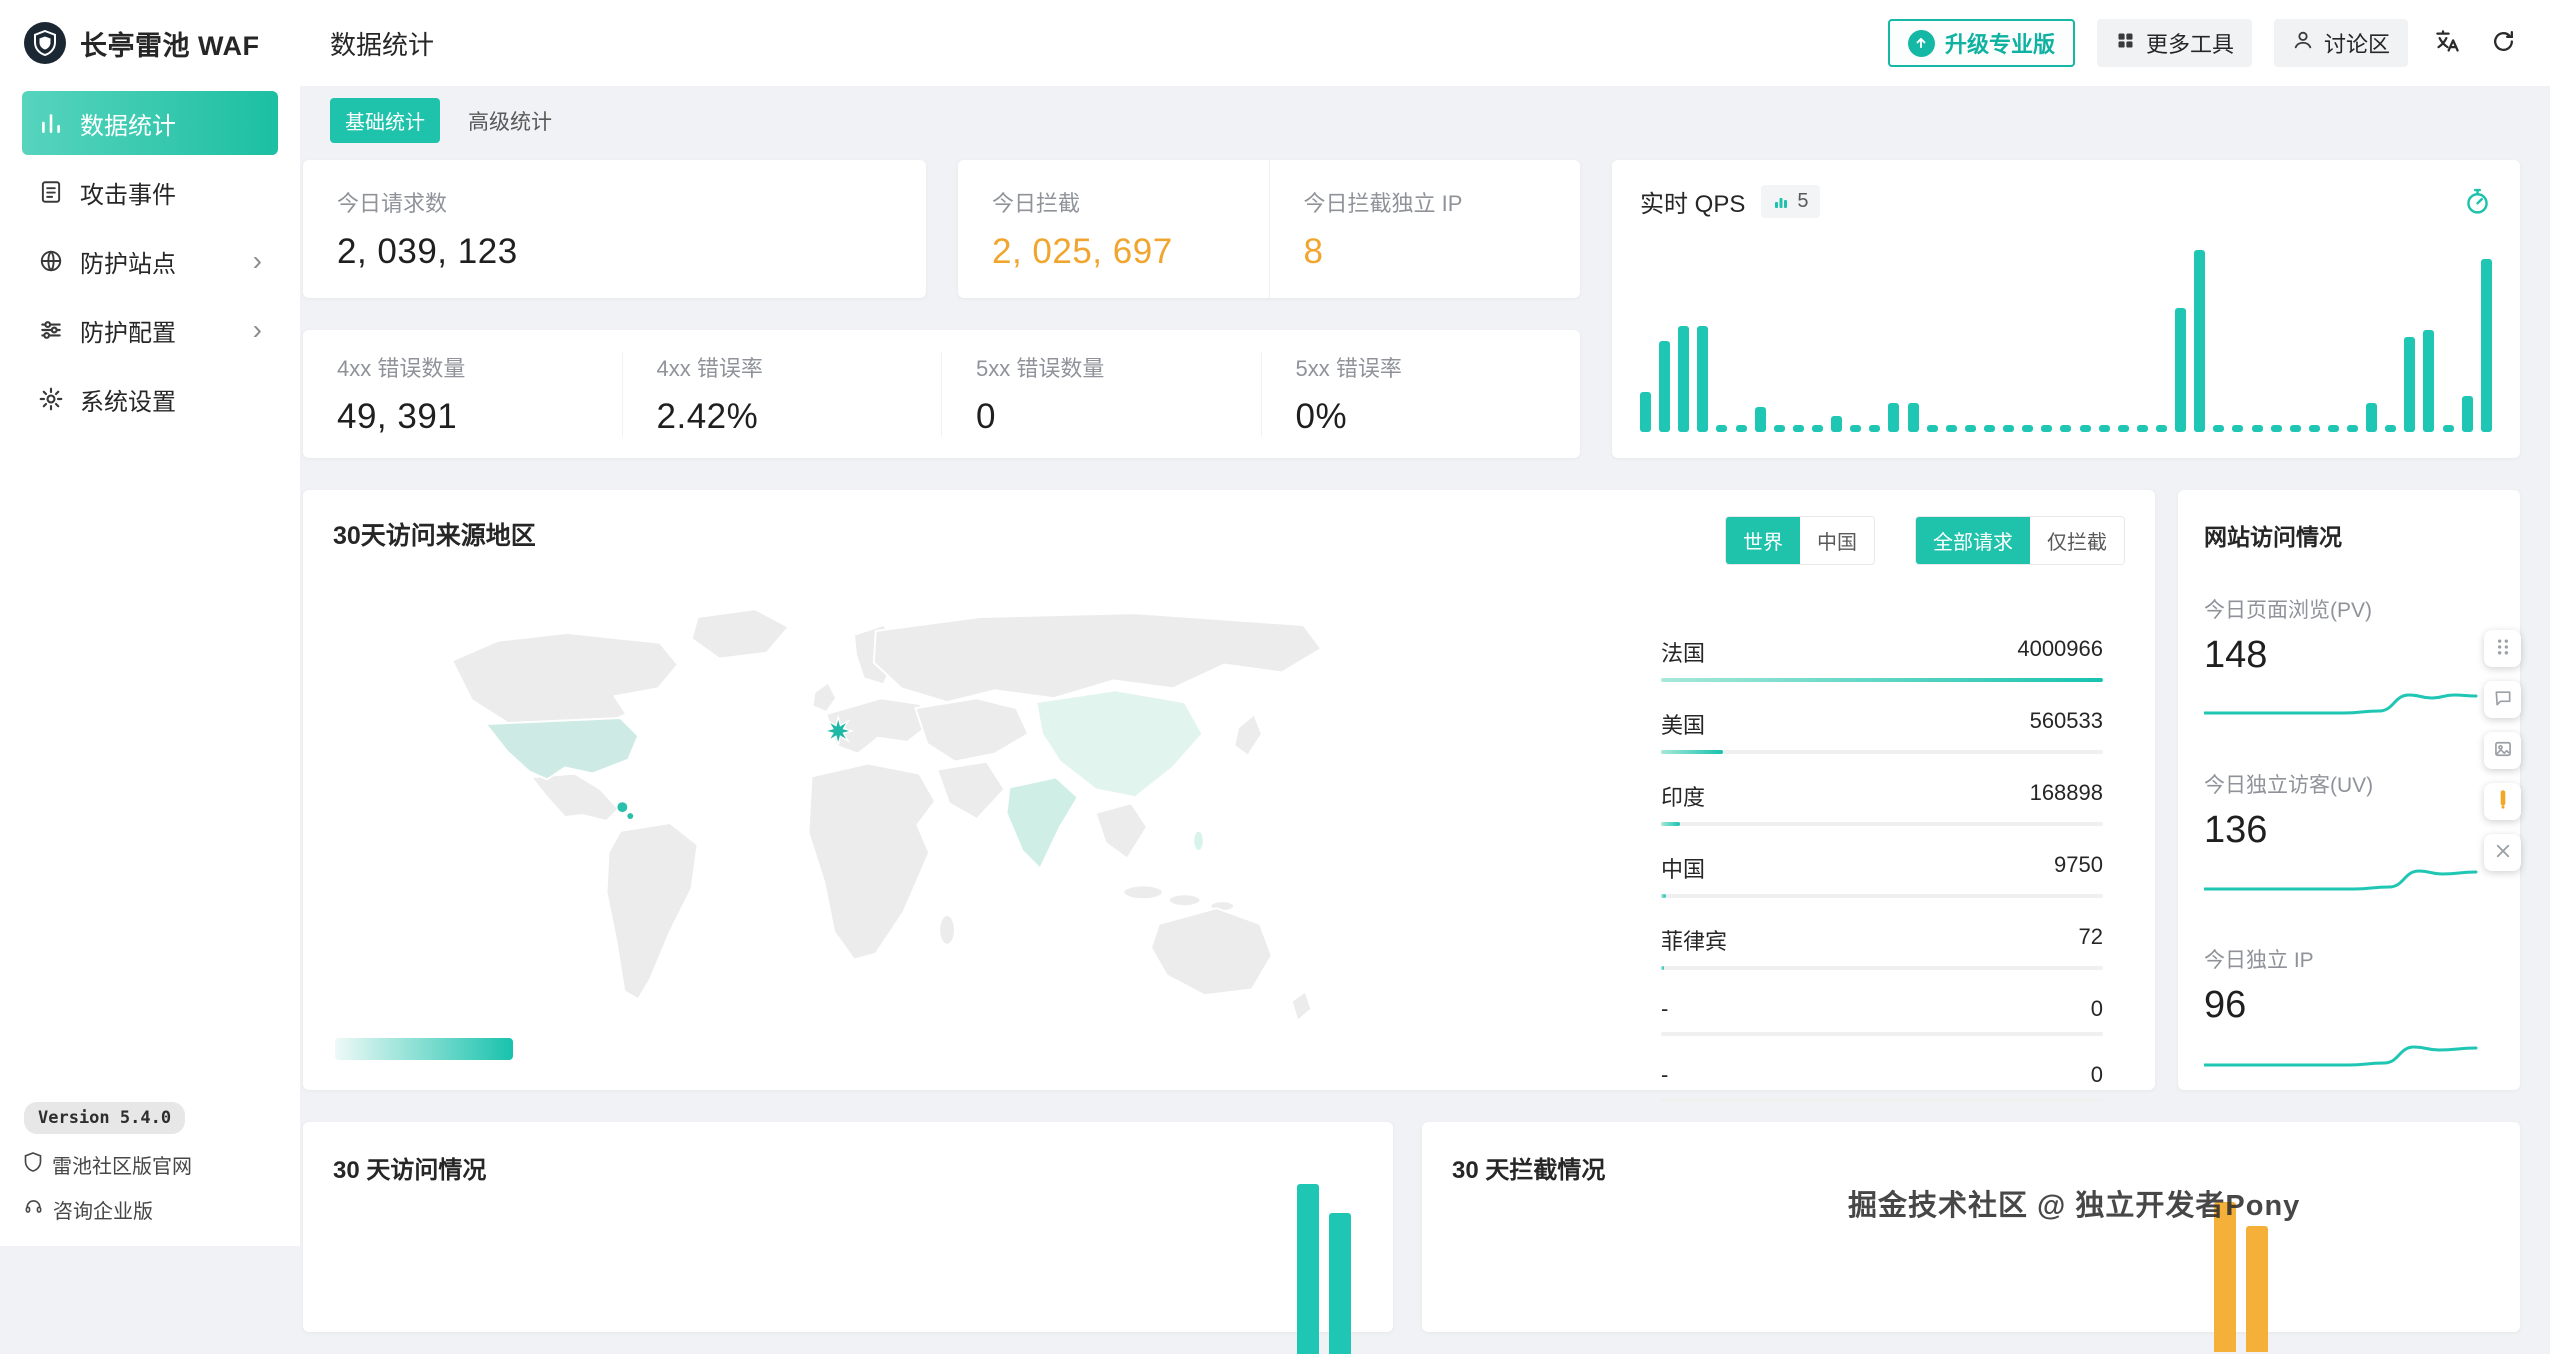 Image resolution: width=2550 pixels, height=1354 pixels. I want to click on refresh-icon, so click(2503, 43).